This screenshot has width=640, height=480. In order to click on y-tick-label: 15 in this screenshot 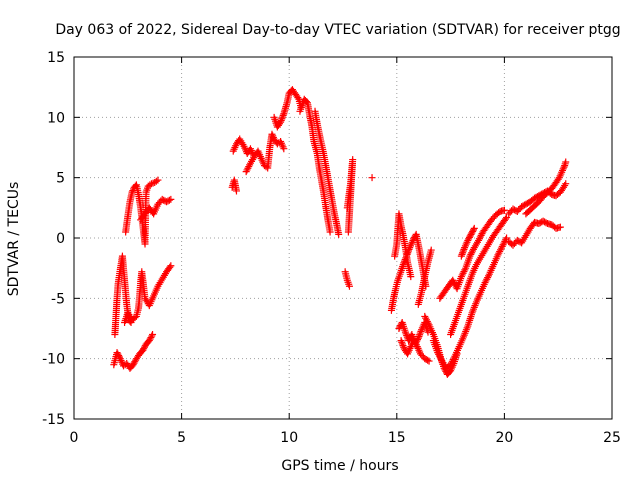, I will do `click(56, 58)`.